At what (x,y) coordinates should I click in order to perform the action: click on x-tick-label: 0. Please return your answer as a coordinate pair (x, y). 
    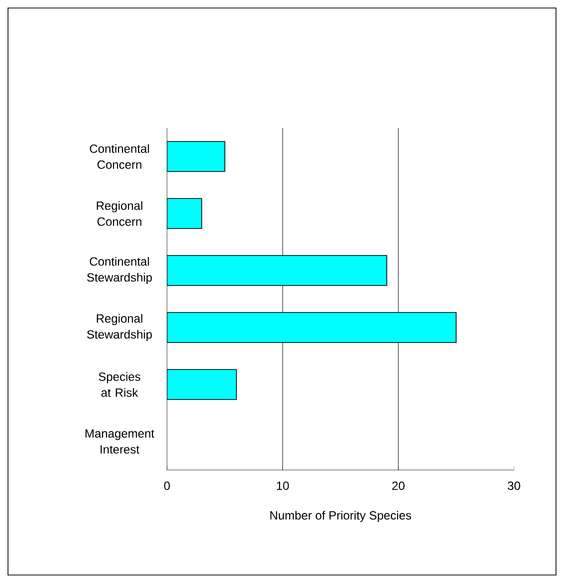
    Looking at the image, I should click on (167, 486).